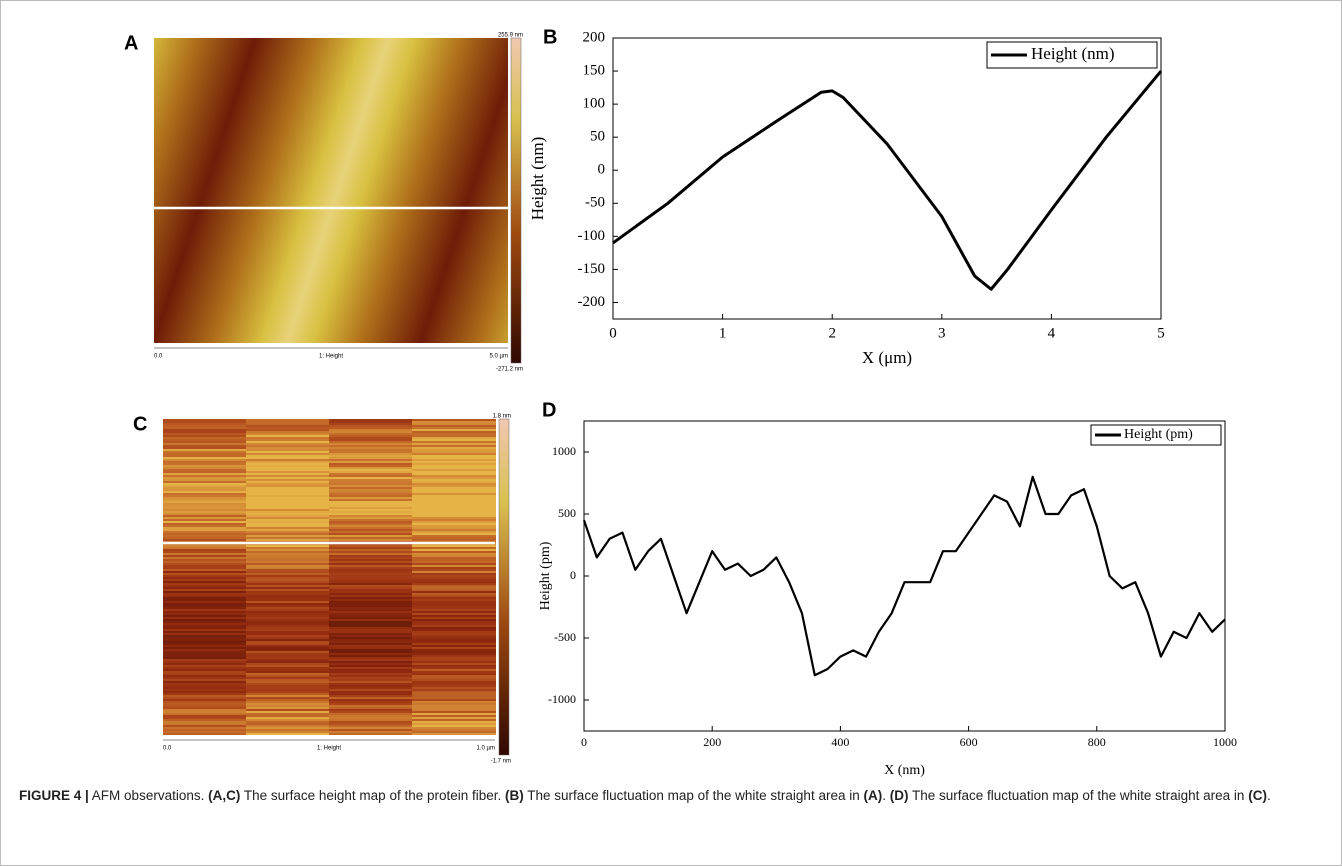 The width and height of the screenshot is (1342, 866). What do you see at coordinates (1257, 795) in the screenshot?
I see `caption-text: (C)` at bounding box center [1257, 795].